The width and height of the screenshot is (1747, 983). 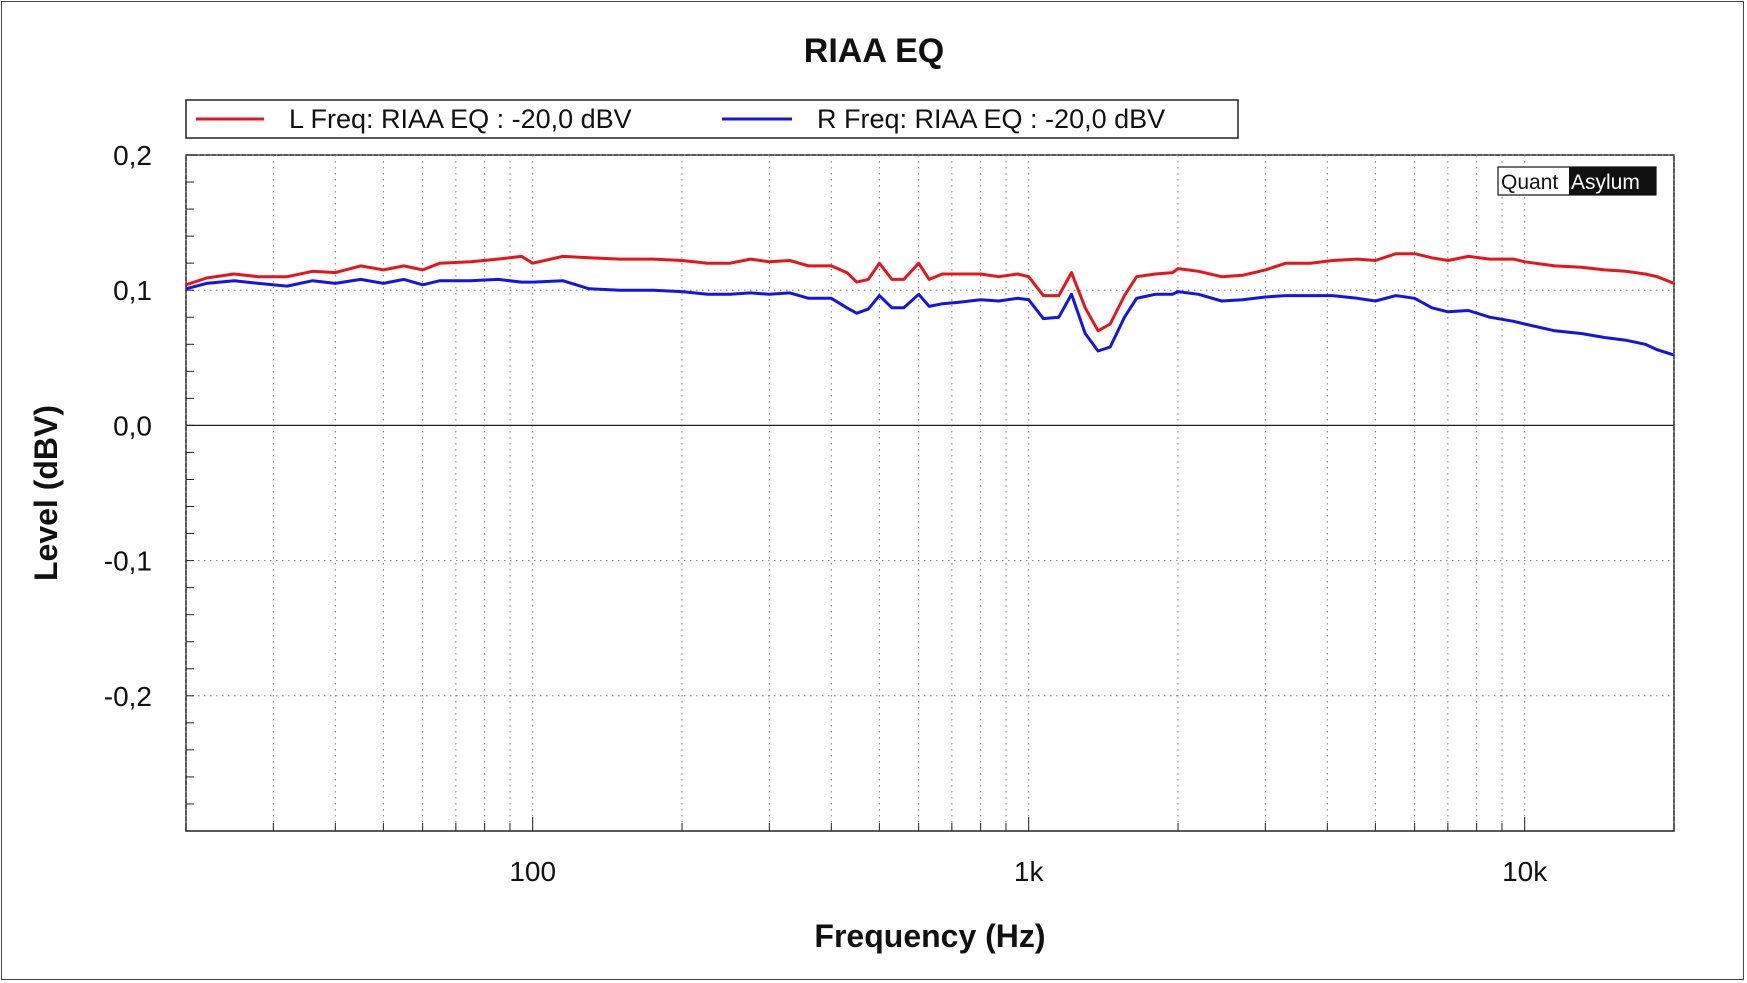 What do you see at coordinates (128, 696) in the screenshot?
I see `y-tick-label: -0,2` at bounding box center [128, 696].